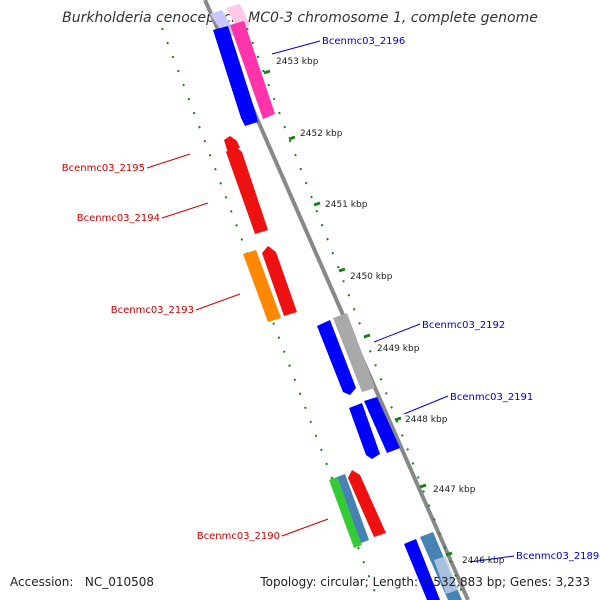  Describe the element at coordinates (297, 62) in the screenshot. I see `ruler-label-2453: 2453 kbp` at that location.